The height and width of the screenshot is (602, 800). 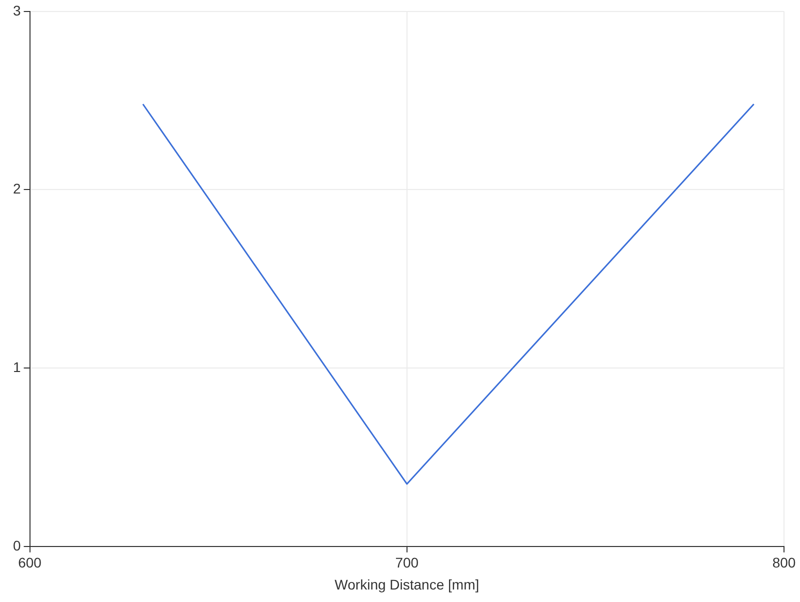 What do you see at coordinates (407, 584) in the screenshot?
I see `x-axis-title: Working Distance [mm]` at bounding box center [407, 584].